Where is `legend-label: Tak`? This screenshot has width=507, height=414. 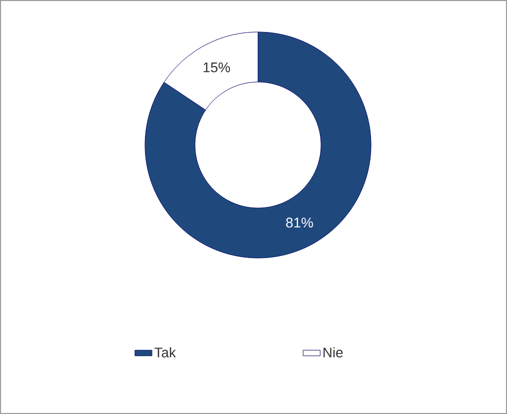
legend-label: Tak is located at coordinates (165, 352).